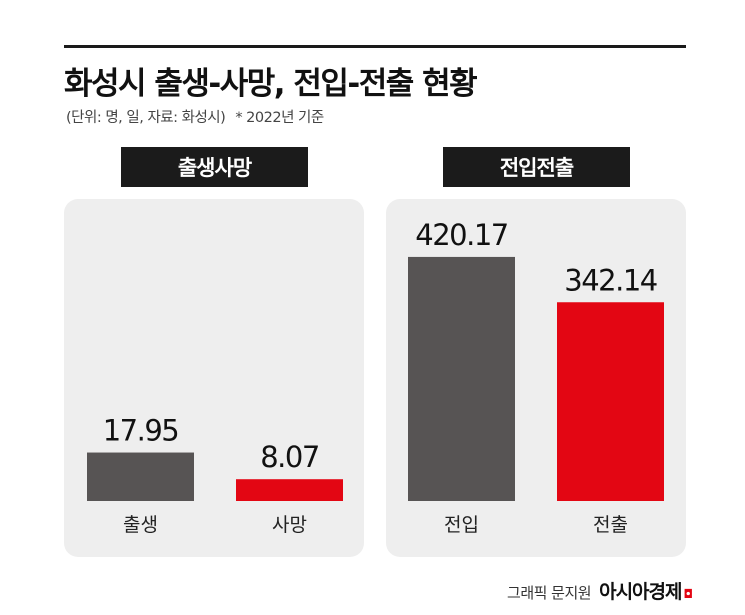  Describe the element at coordinates (289, 457) in the screenshot. I see `birth-death-value-label-2: 8.07` at that location.